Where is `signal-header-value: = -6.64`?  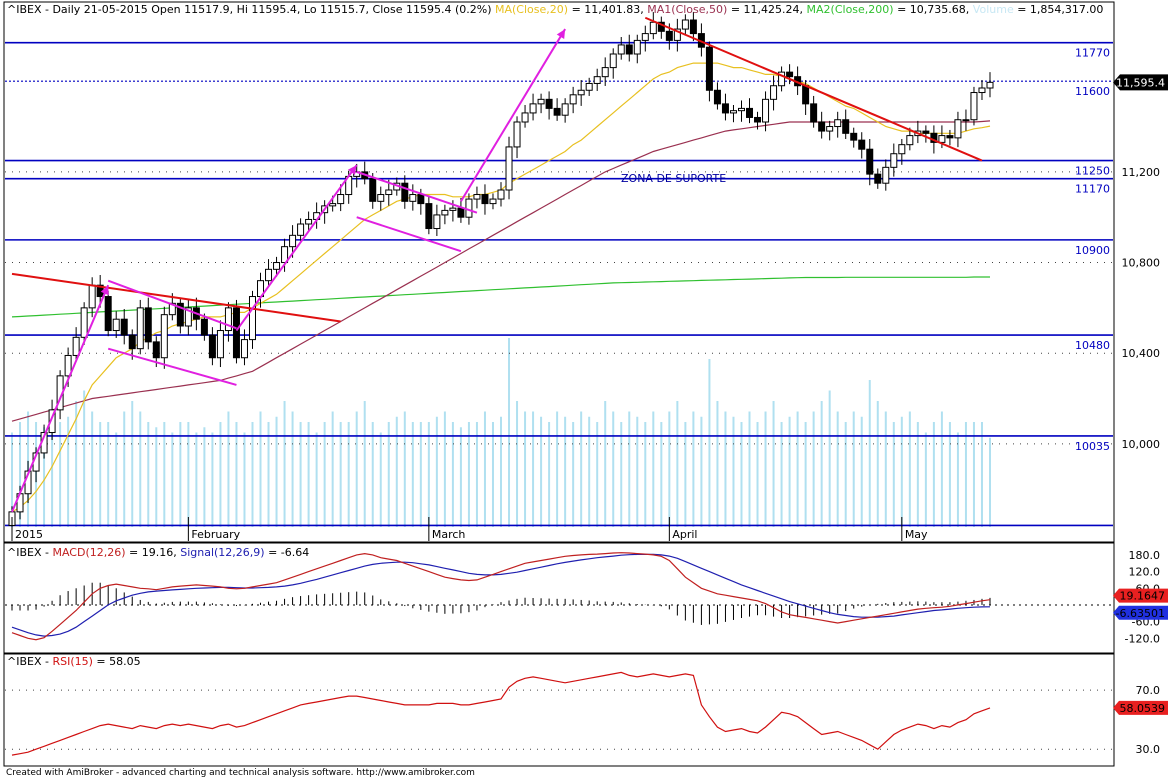 signal-header-value: = -6.64 is located at coordinates (288, 552).